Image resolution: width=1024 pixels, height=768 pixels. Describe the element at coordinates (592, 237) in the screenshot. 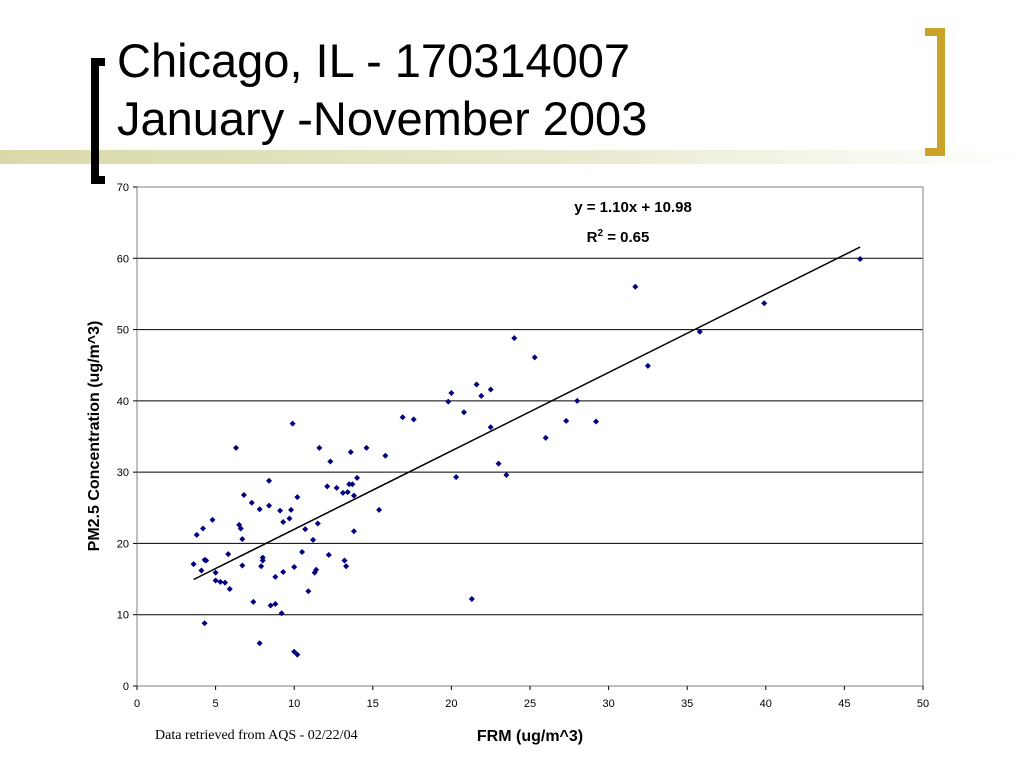

I see `r-squared-r: R` at that location.